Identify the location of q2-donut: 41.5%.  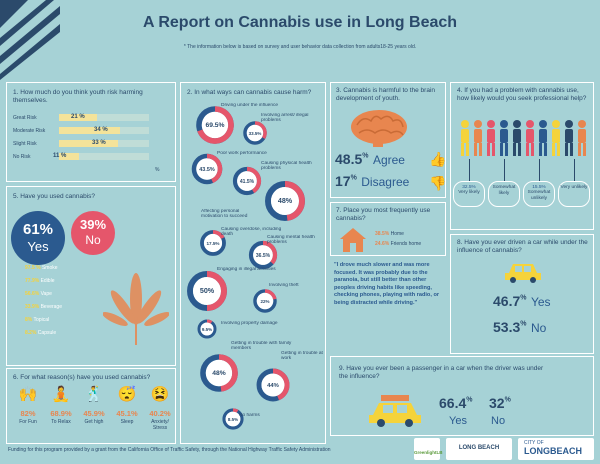
(247, 181).